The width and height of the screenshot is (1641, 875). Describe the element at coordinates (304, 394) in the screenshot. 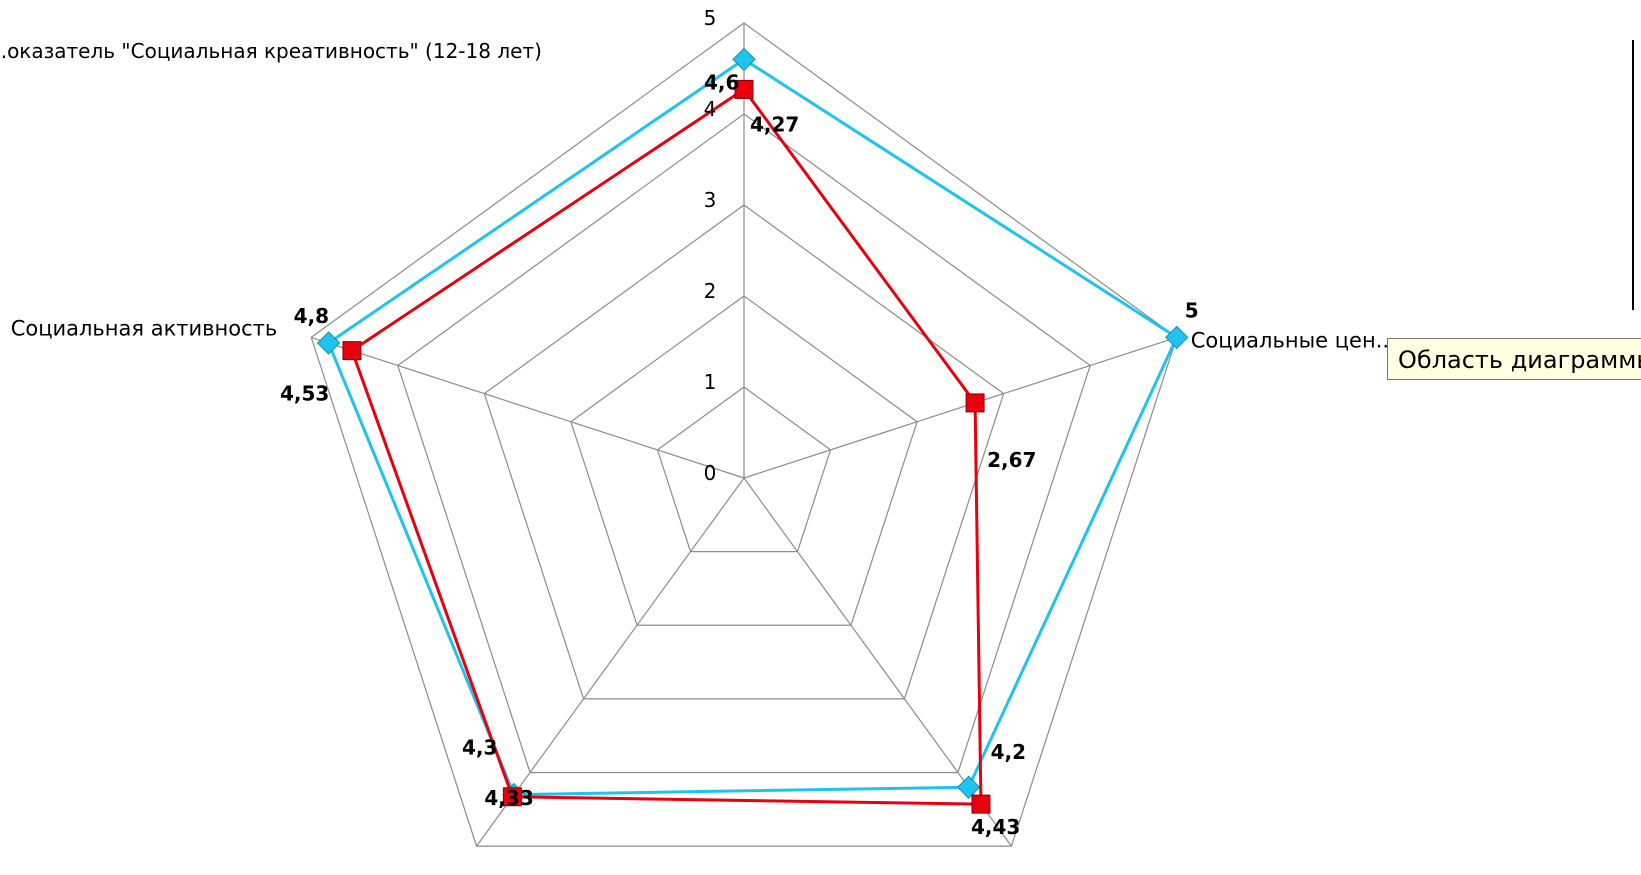

I see `data-label: 4,53` at that location.